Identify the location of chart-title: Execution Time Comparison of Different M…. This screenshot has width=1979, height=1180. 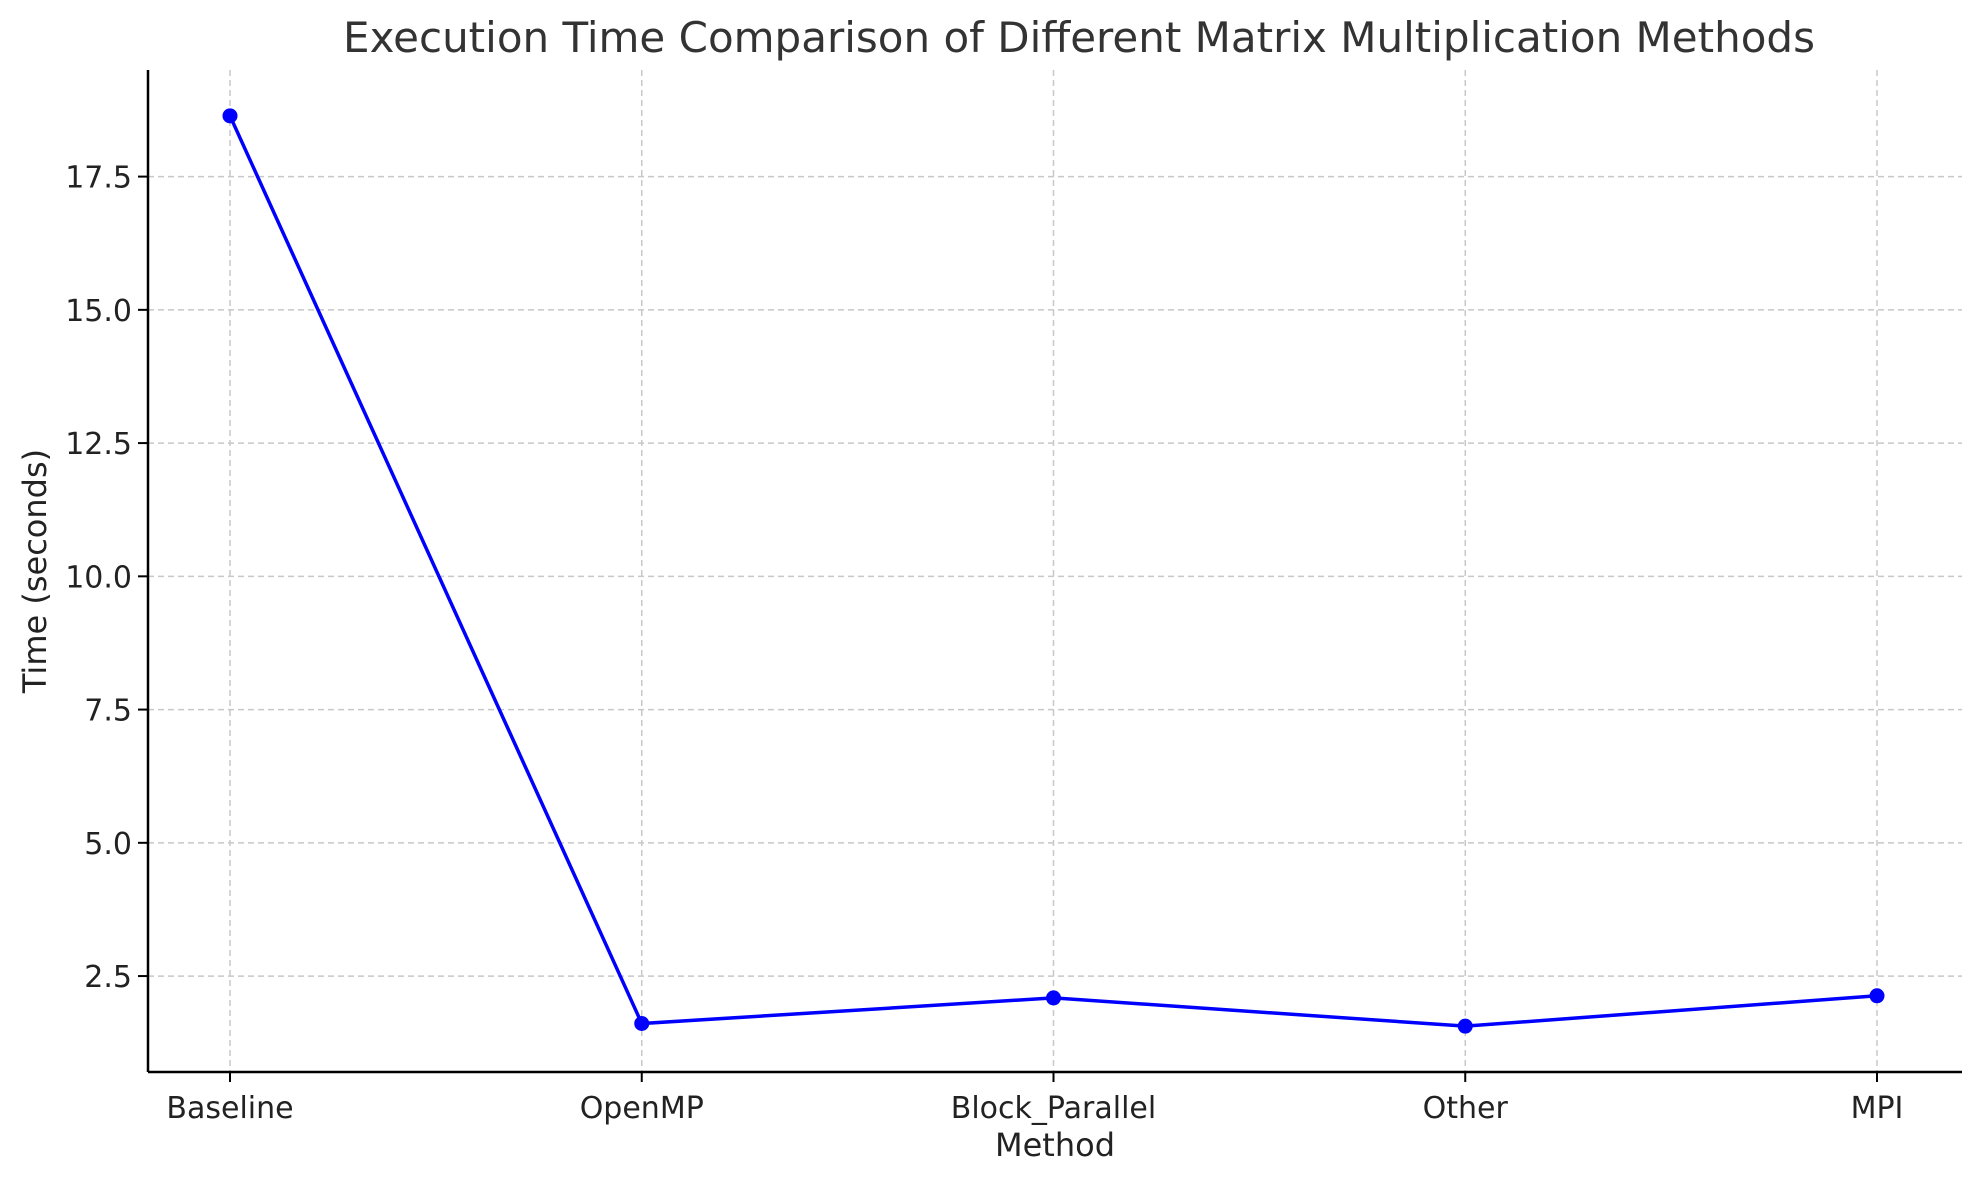
(1079, 37).